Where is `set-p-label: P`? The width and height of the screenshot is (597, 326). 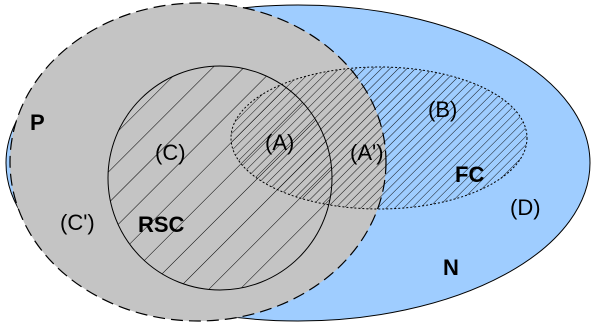
set-p-label: P is located at coordinates (37, 122).